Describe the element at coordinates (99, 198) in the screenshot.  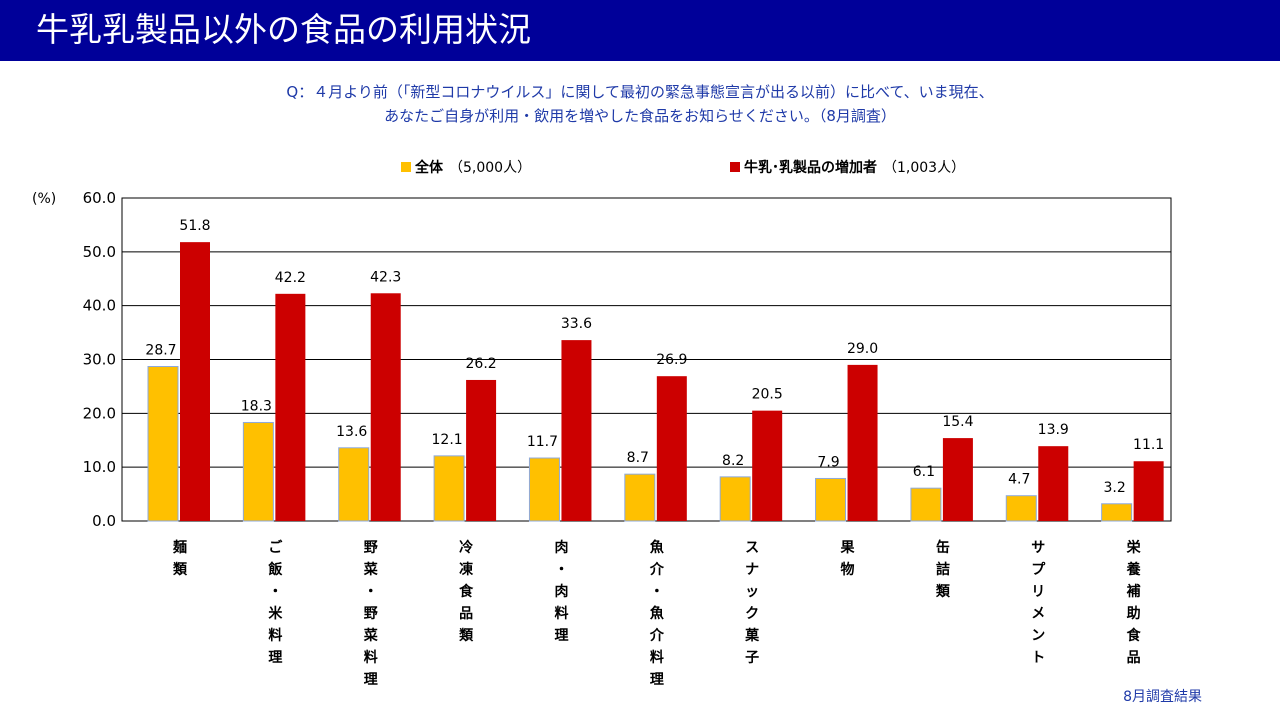
I see `y-tick-label: 60.0` at that location.